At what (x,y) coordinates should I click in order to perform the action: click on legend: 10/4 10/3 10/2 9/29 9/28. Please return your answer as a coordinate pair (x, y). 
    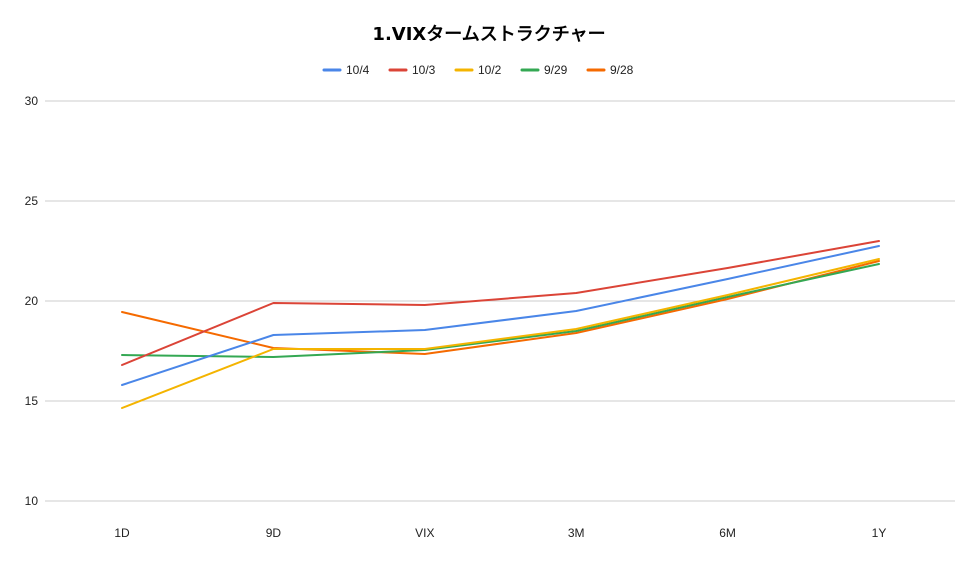
    Looking at the image, I should click on (478, 70).